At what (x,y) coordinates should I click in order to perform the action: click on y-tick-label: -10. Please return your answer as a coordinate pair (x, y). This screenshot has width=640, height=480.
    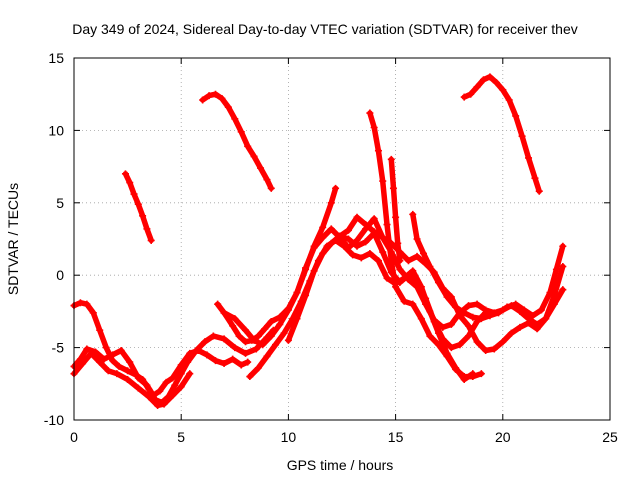
    Looking at the image, I should click on (54, 420).